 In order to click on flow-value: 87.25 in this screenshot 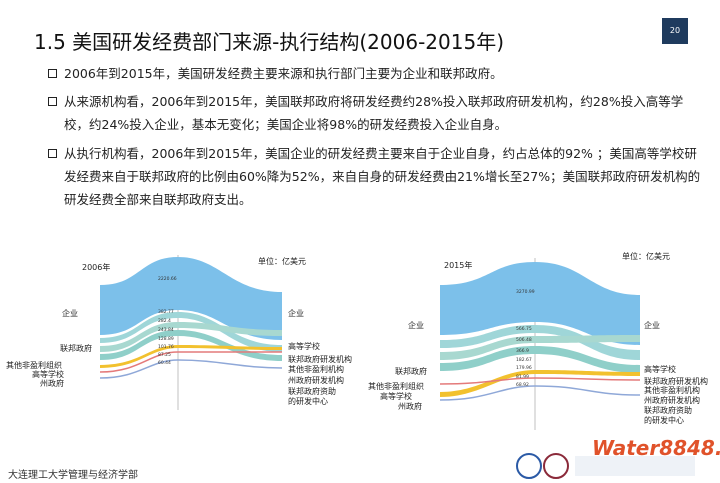, I will do `click(164, 355)`.